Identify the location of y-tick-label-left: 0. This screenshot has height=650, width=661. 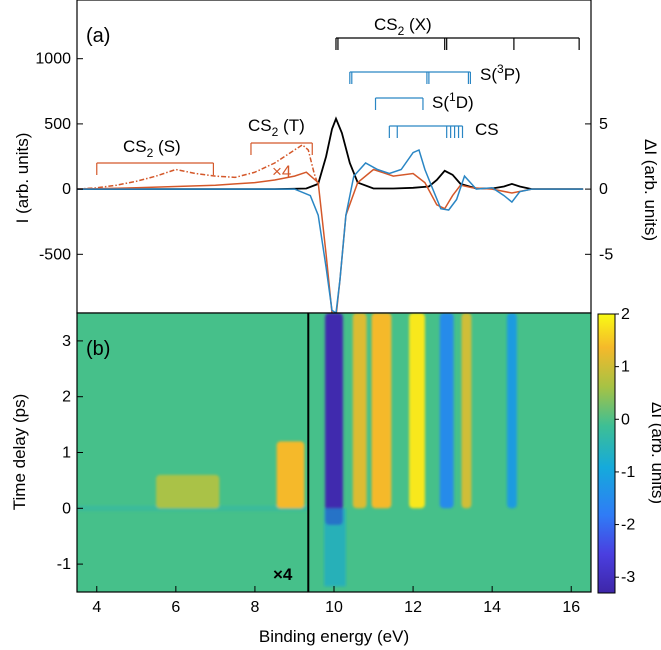
(66, 189).